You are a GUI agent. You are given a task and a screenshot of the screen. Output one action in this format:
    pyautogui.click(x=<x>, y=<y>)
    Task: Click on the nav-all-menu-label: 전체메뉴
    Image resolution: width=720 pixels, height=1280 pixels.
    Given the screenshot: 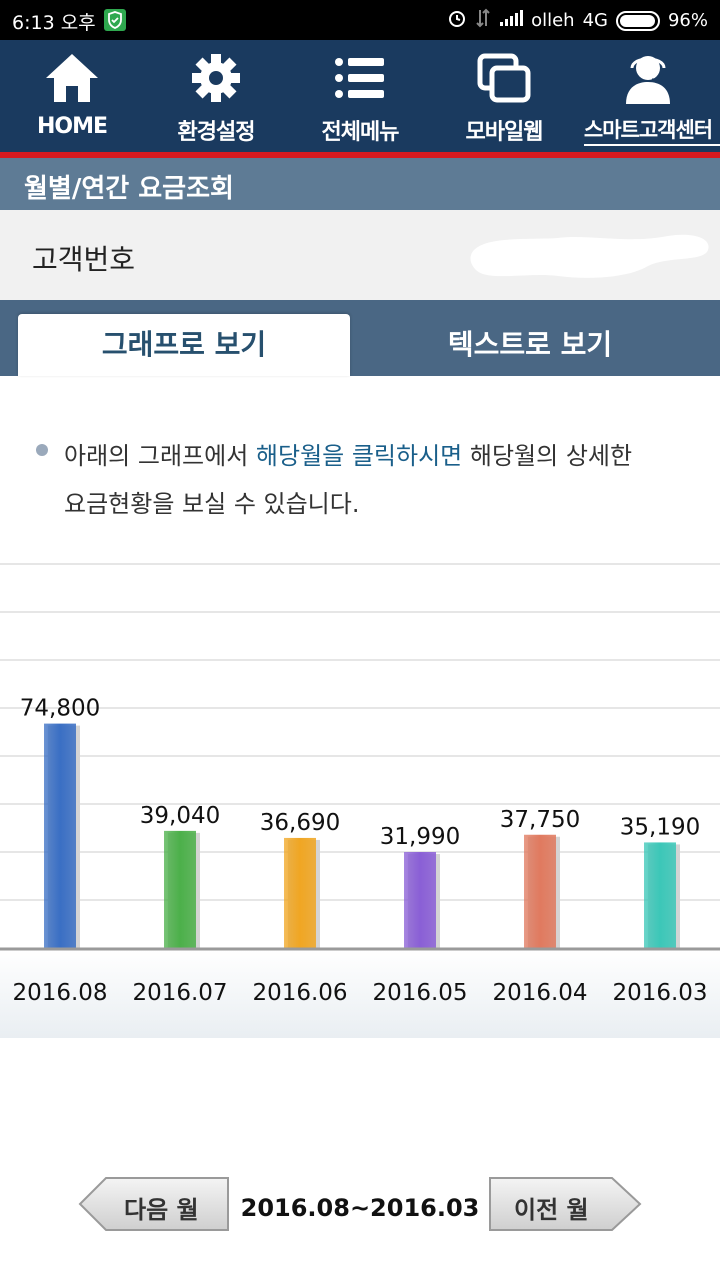 What is the action you would take?
    pyautogui.click(x=360, y=132)
    